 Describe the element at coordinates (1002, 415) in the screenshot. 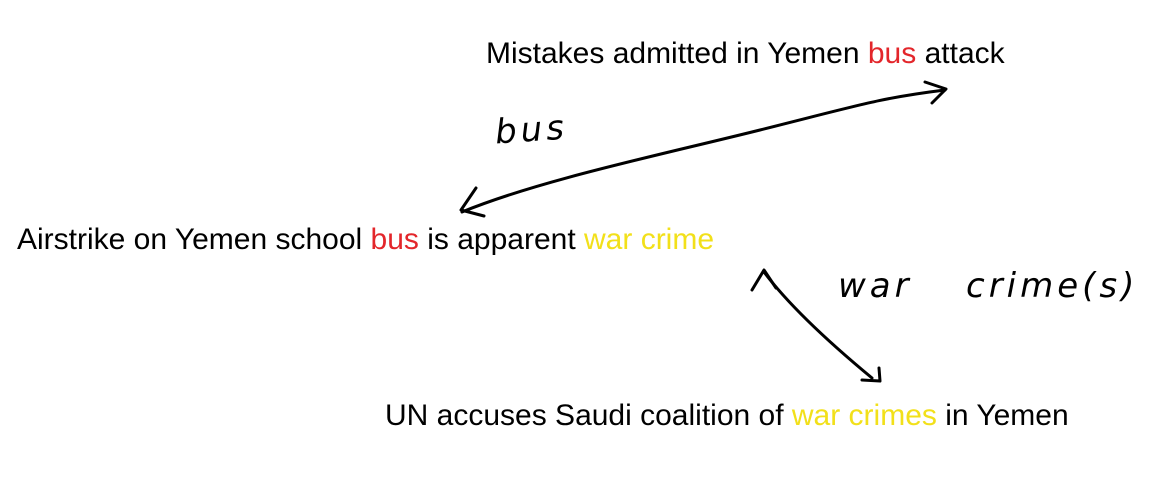

I see `headline-text: in Yemen` at that location.